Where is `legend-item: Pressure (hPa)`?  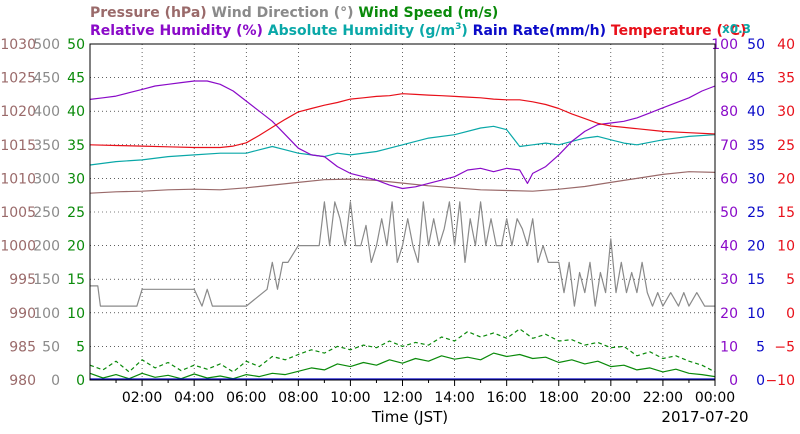
legend-item: Pressure (hPa) is located at coordinates (148, 13).